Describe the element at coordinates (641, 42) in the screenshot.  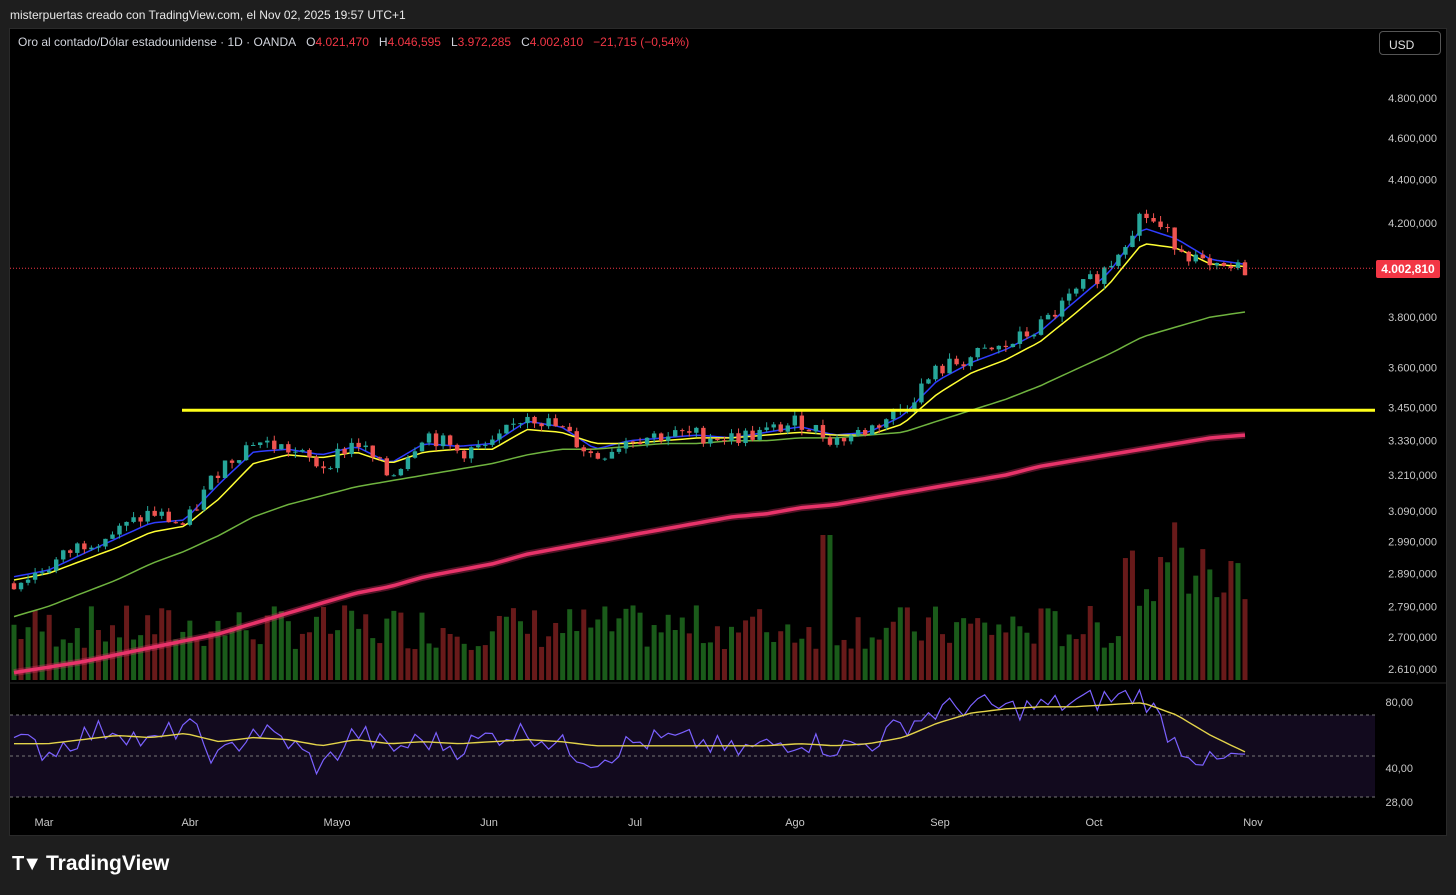
I see `change-value: −21,715 (−0,54%)` at that location.